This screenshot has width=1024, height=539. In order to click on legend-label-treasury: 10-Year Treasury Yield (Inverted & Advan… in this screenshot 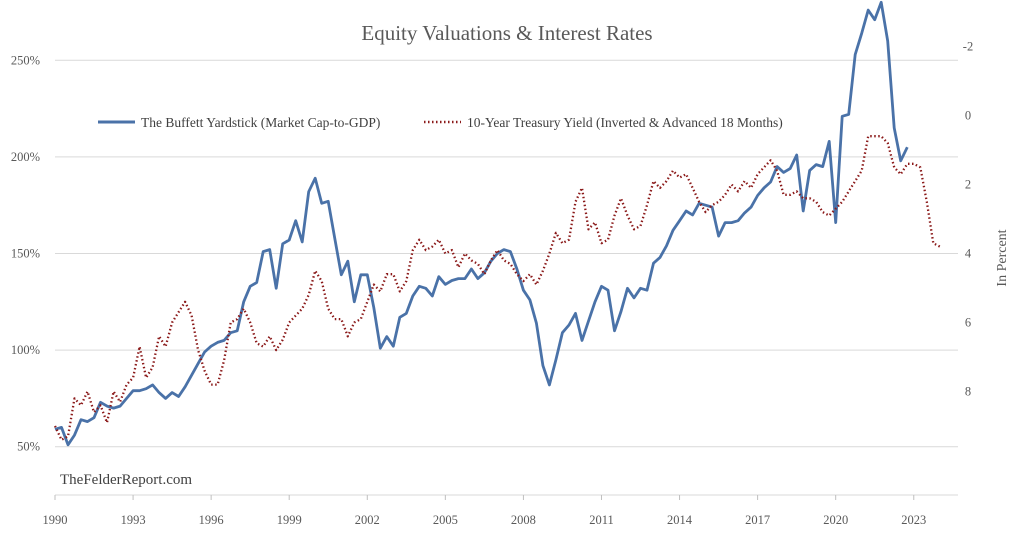, I will do `click(625, 122)`.